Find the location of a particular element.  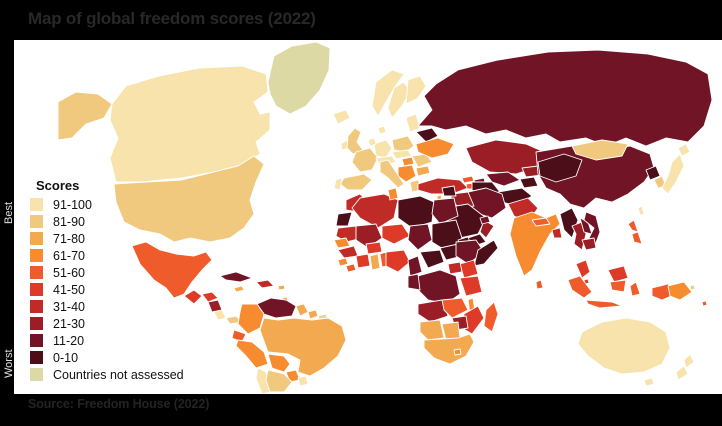

legend-bucket-row: 41-50 is located at coordinates (107, 289).